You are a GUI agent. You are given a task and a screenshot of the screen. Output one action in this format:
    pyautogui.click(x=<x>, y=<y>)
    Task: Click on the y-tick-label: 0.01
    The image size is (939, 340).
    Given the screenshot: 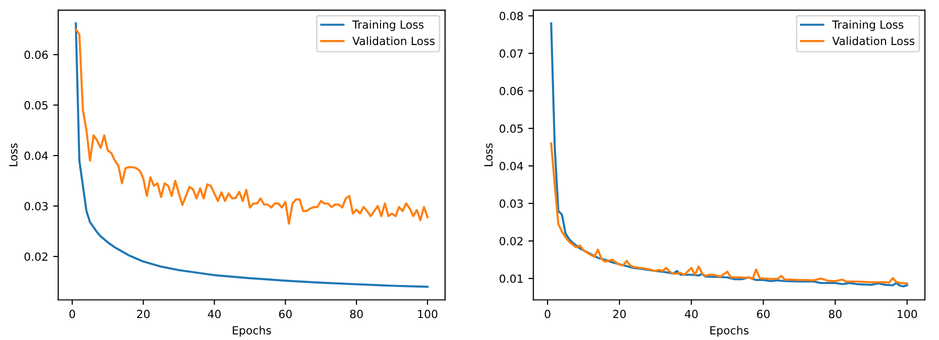 What is the action you would take?
    pyautogui.click(x=511, y=278)
    